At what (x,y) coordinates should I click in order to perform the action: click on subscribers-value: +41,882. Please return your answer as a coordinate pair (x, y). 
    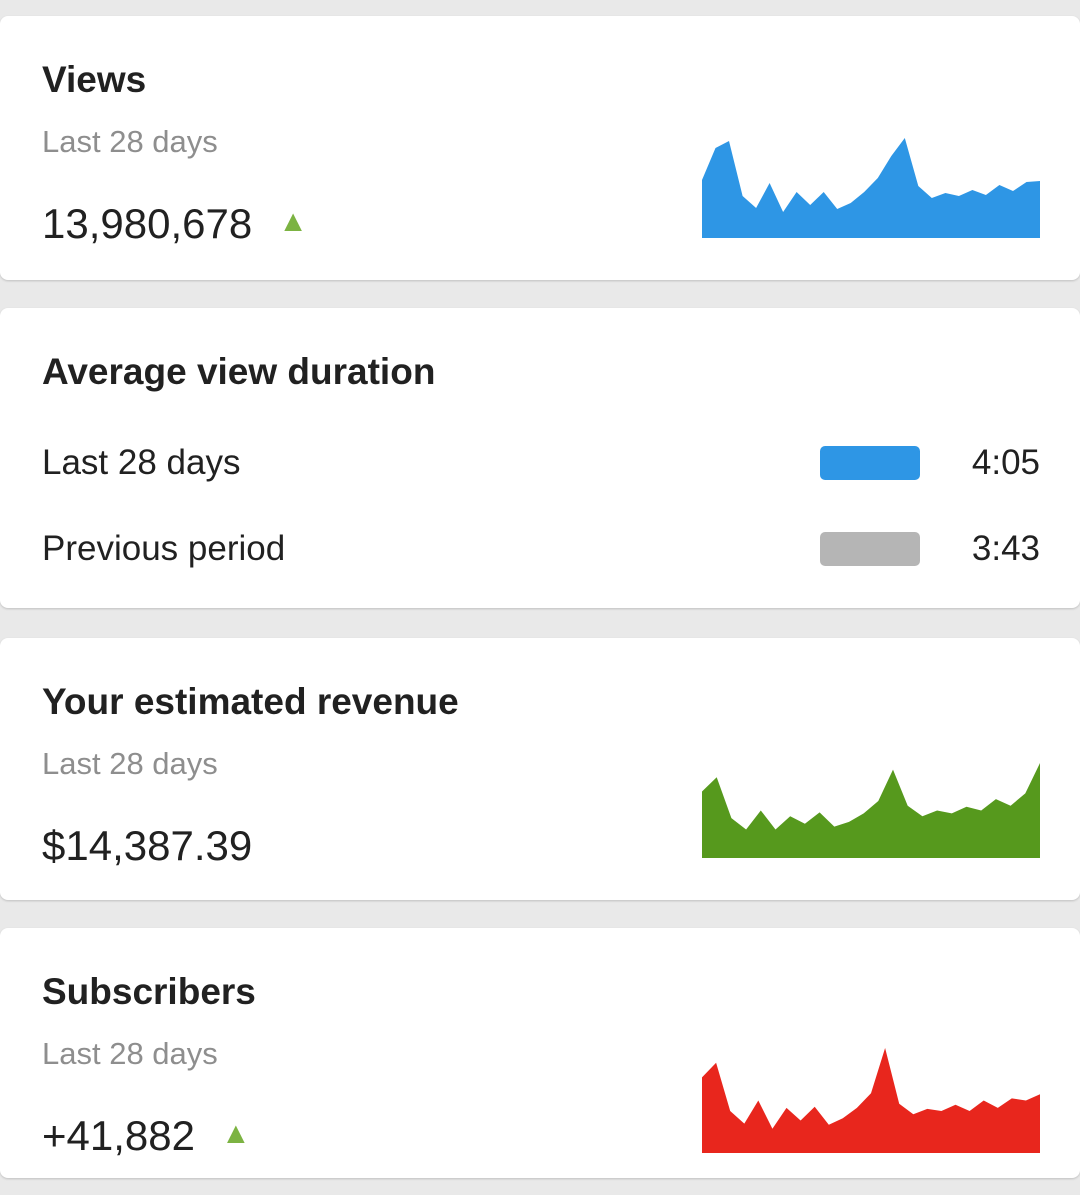
    Looking at the image, I should click on (118, 1135).